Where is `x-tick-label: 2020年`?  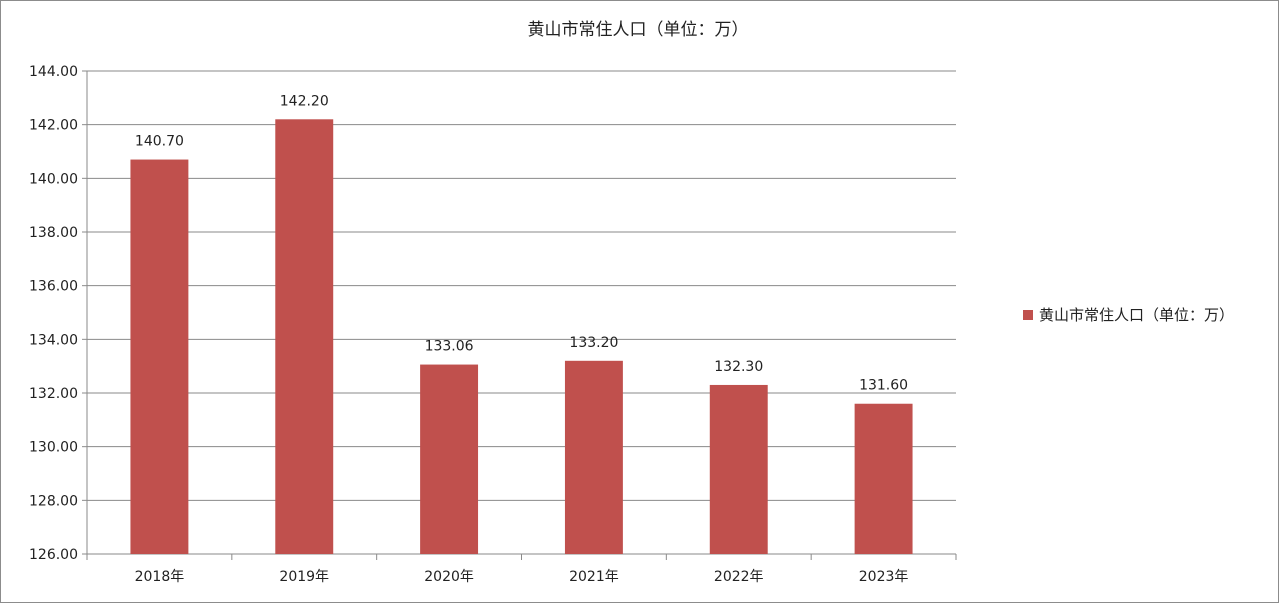 x-tick-label: 2020年 is located at coordinates (449, 577).